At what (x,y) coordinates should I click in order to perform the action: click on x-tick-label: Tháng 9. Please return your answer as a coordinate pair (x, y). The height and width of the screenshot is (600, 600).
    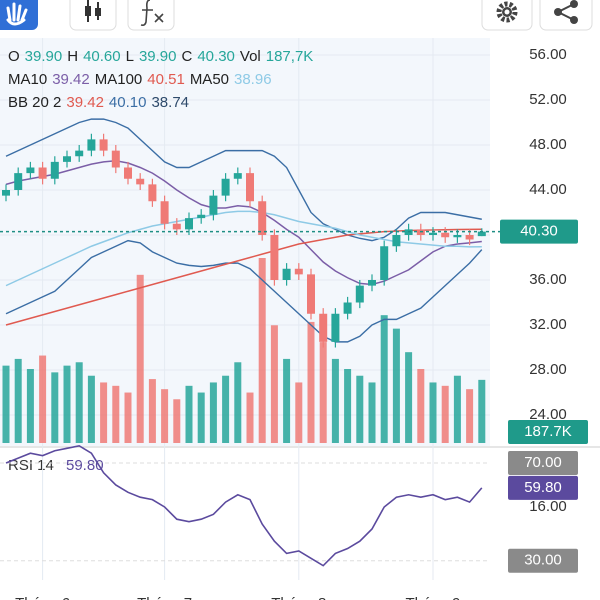
    Looking at the image, I should click on (432, 597).